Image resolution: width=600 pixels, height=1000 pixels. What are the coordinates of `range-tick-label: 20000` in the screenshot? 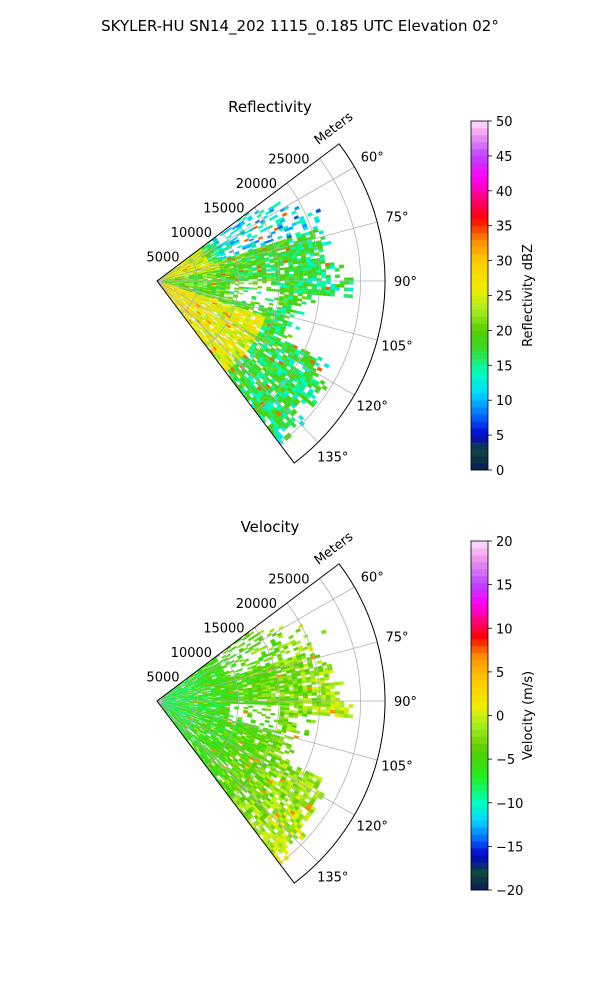 It's located at (256, 184).